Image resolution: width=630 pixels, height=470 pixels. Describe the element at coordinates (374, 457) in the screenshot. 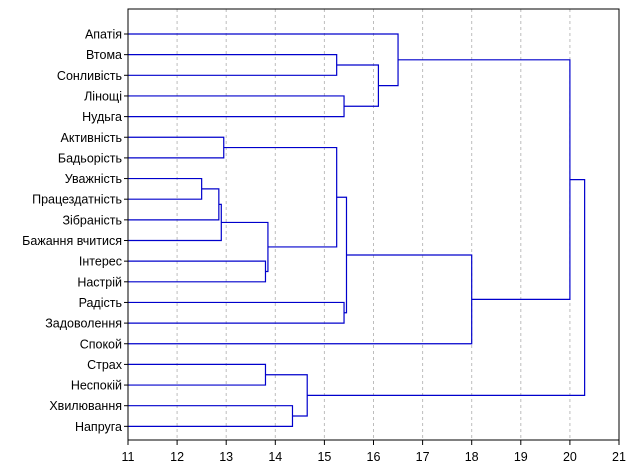

I see `x-tick-label: 16` at that location.